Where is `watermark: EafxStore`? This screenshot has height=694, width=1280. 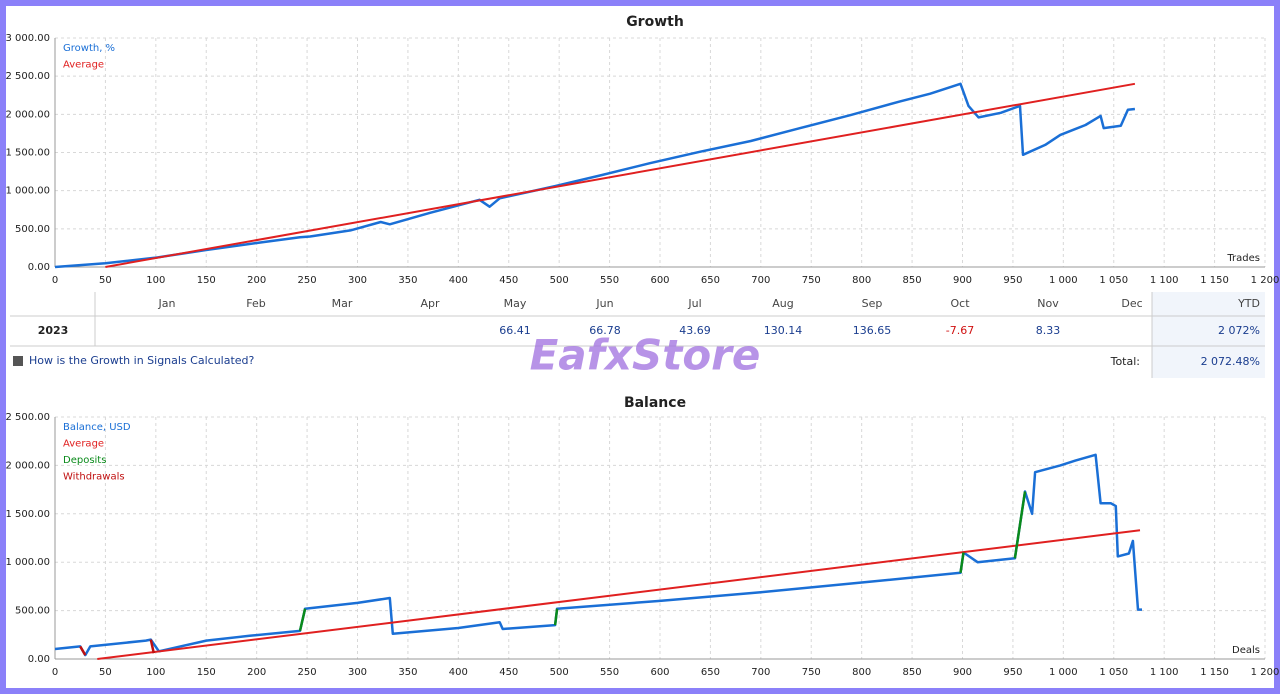
watermark: EafxStore is located at coordinates (645, 355).